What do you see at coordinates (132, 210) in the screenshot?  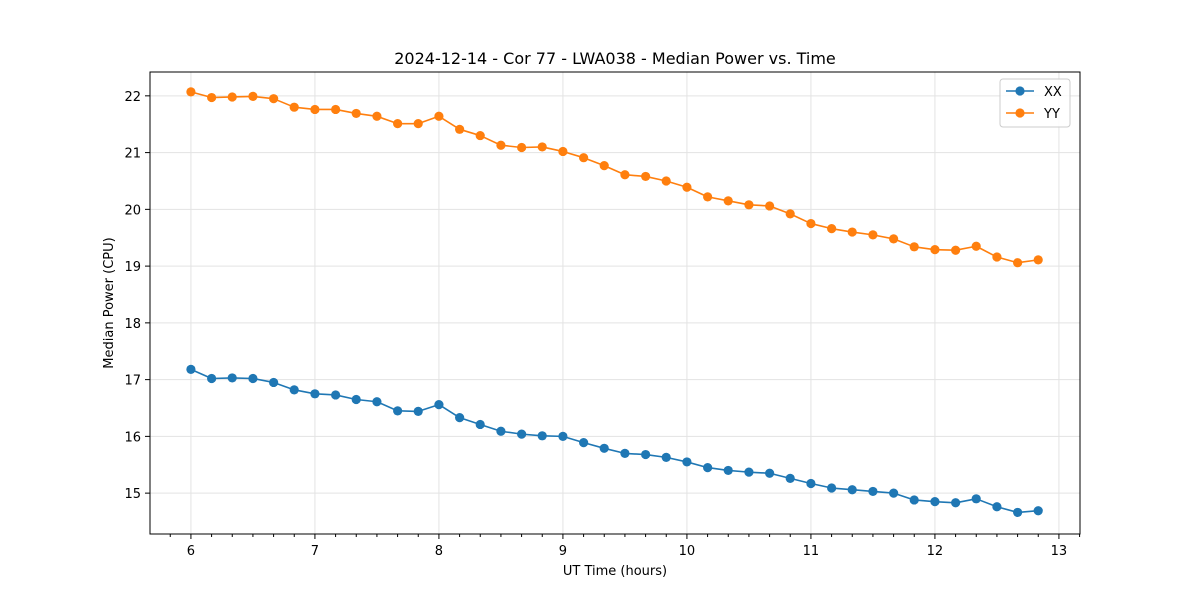 I see `y-tick-label: 20` at bounding box center [132, 210].